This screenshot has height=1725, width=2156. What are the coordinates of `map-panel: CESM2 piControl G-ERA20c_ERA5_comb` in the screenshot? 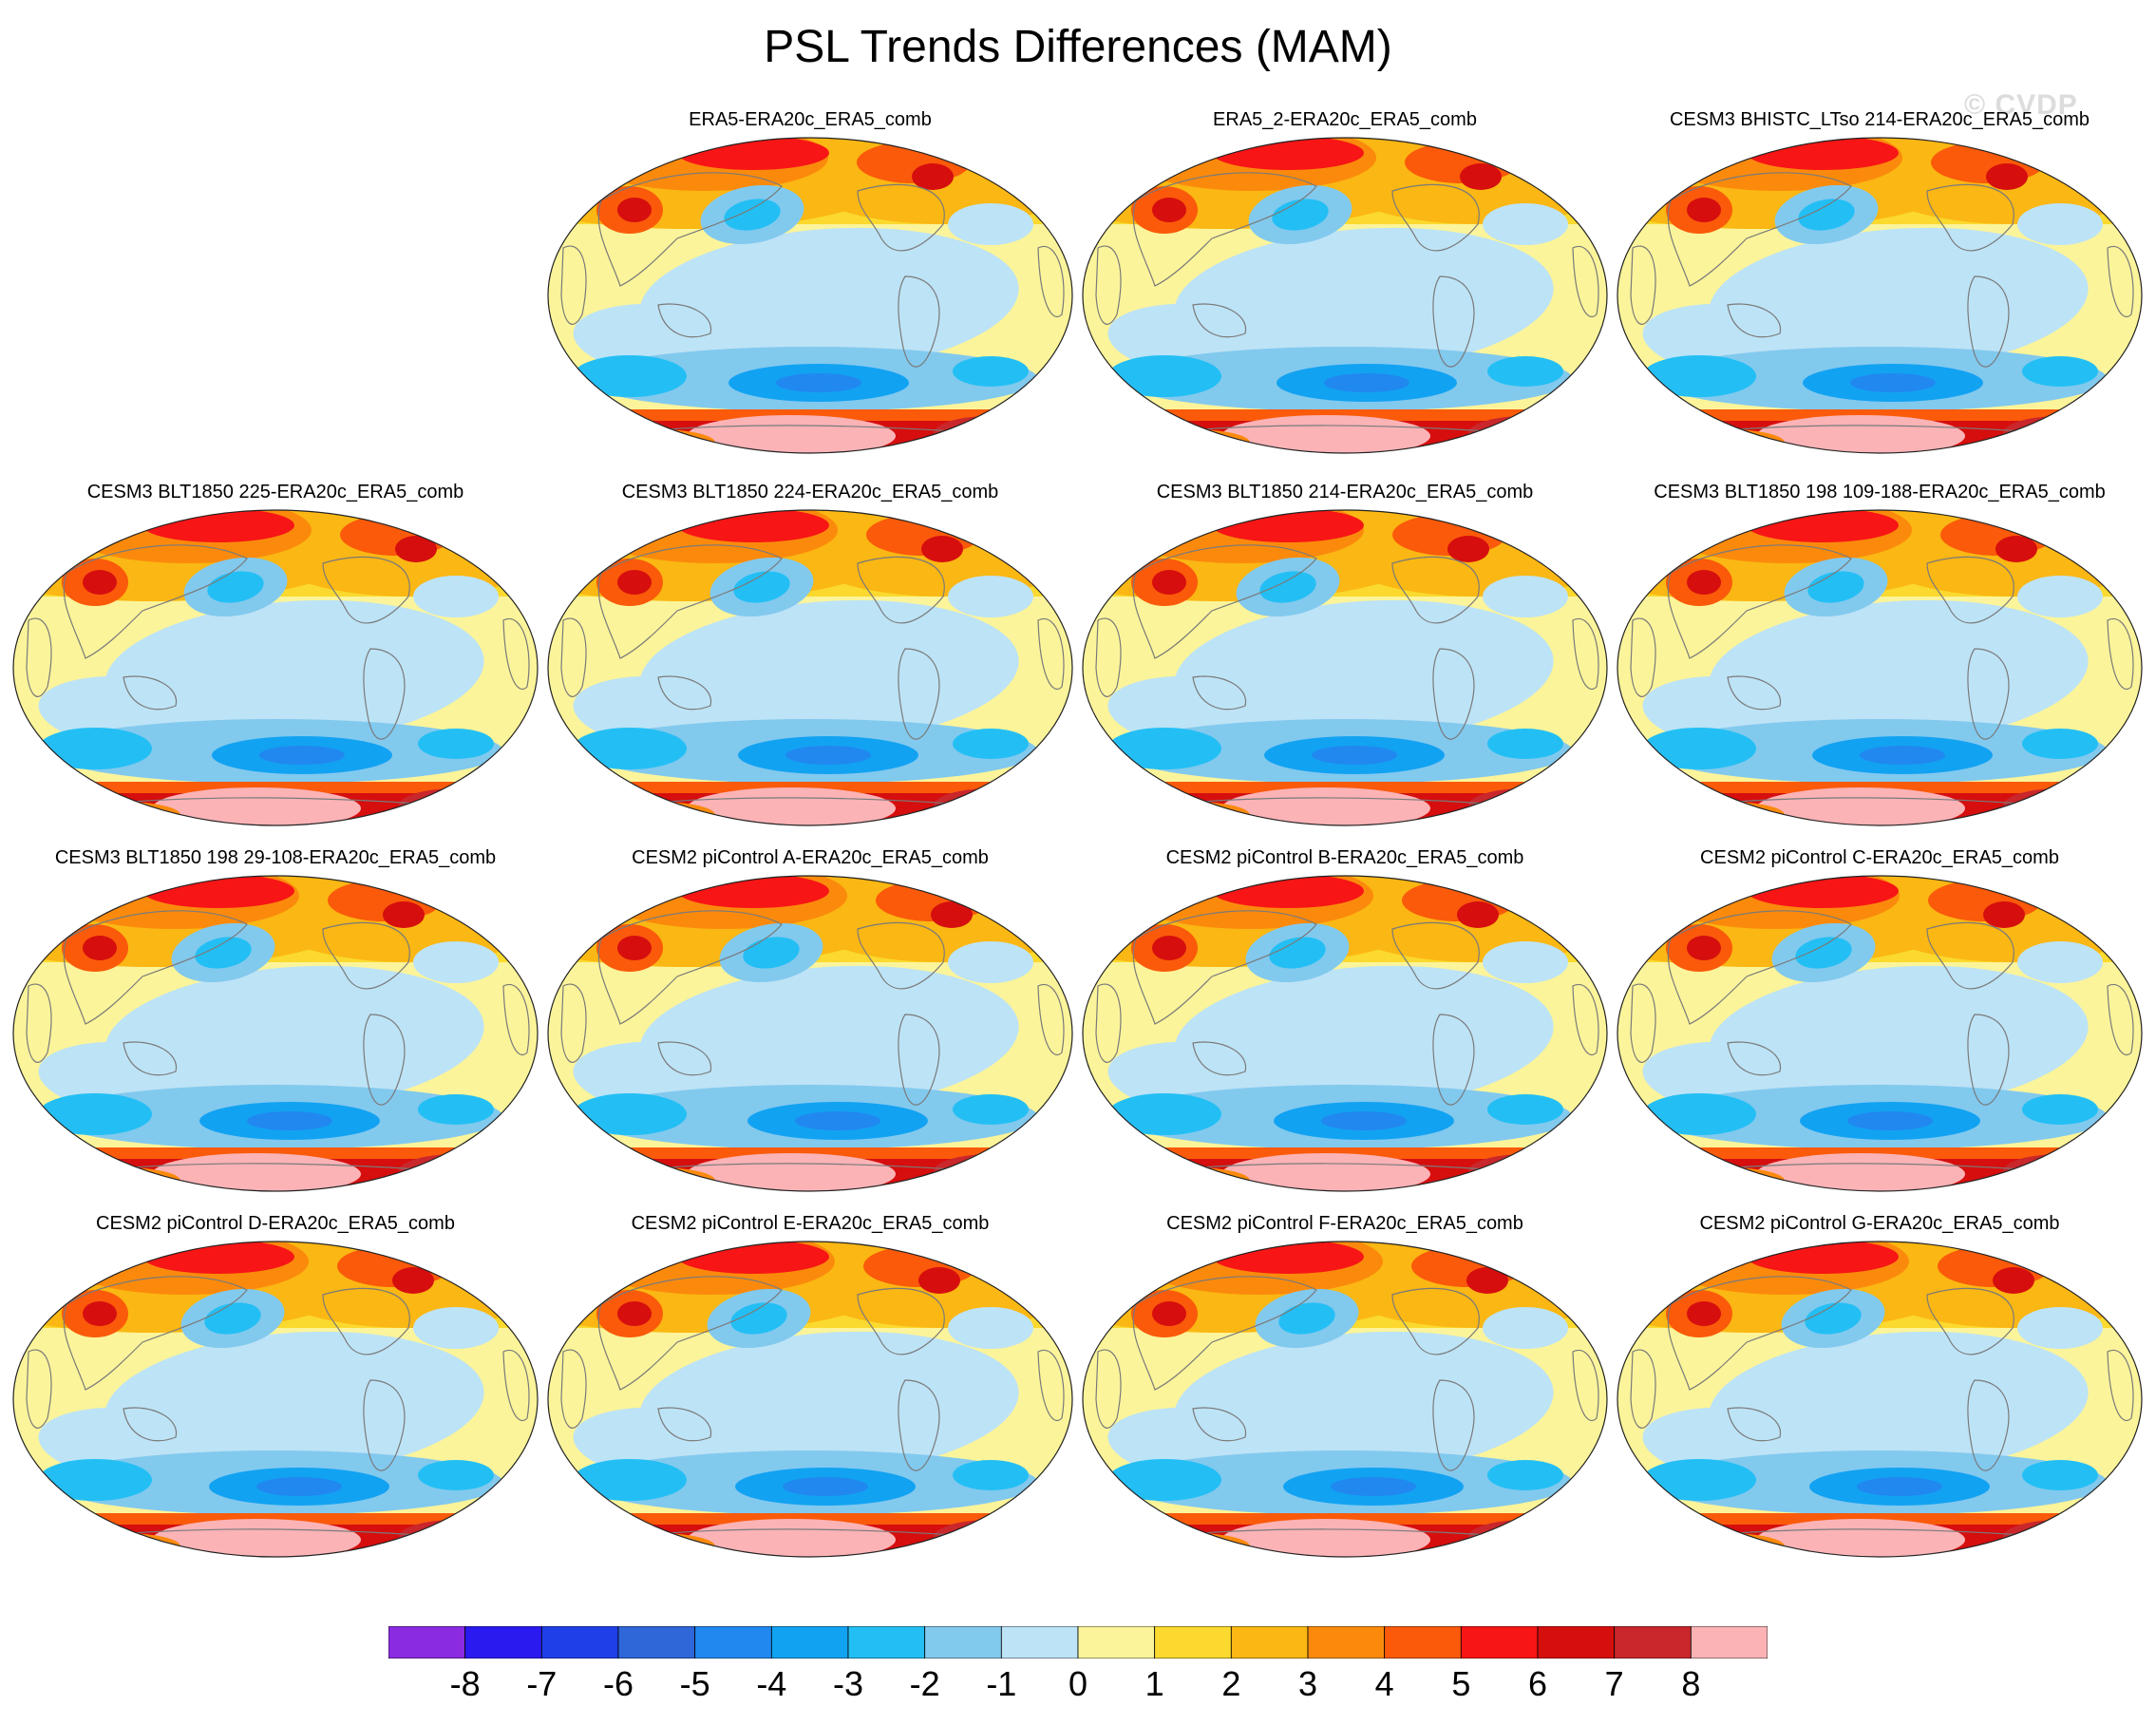 It's located at (1880, 1394).